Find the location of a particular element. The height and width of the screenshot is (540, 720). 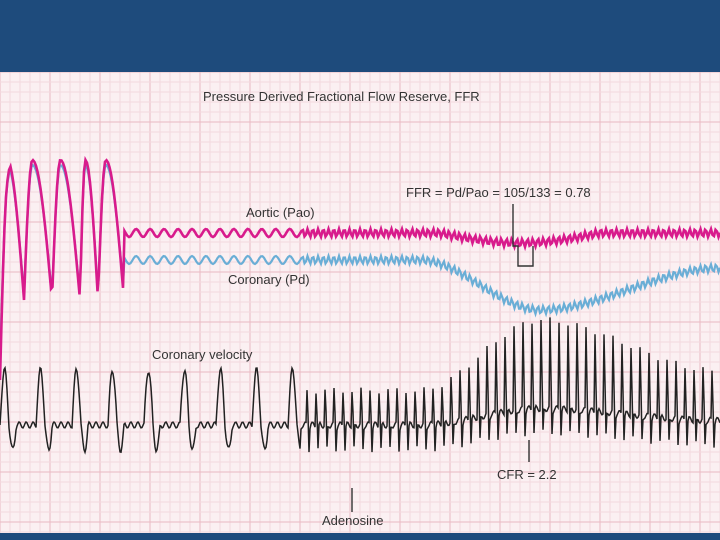

cfr-annotation: CFR = 2.2 is located at coordinates (527, 474).